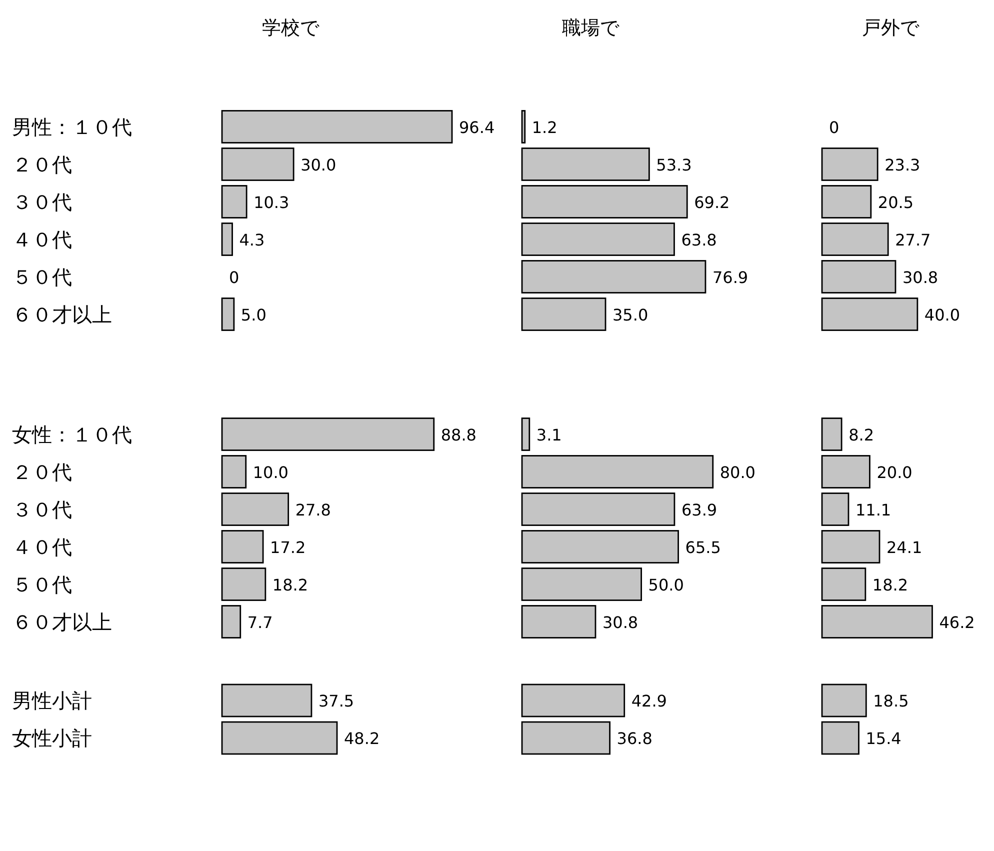  I want to click on chart-title: 職場で, so click(591, 28).